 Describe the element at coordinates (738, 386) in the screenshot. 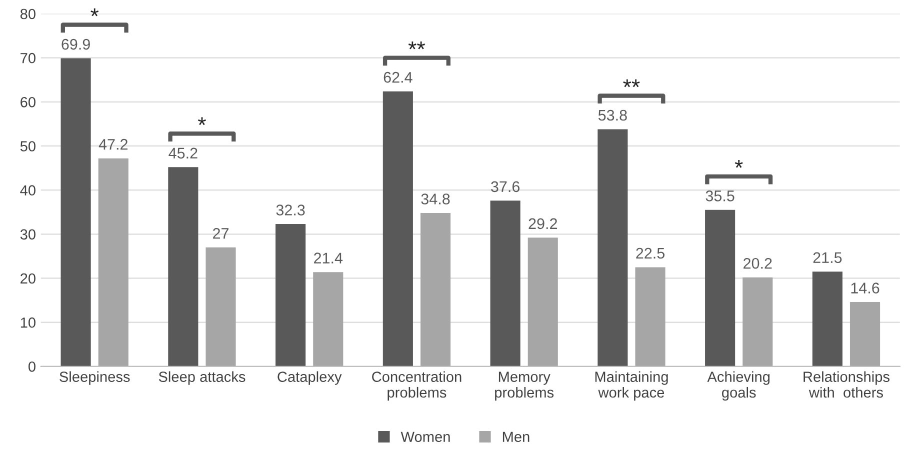

I see `x-tick-label: Achieving goals` at that location.